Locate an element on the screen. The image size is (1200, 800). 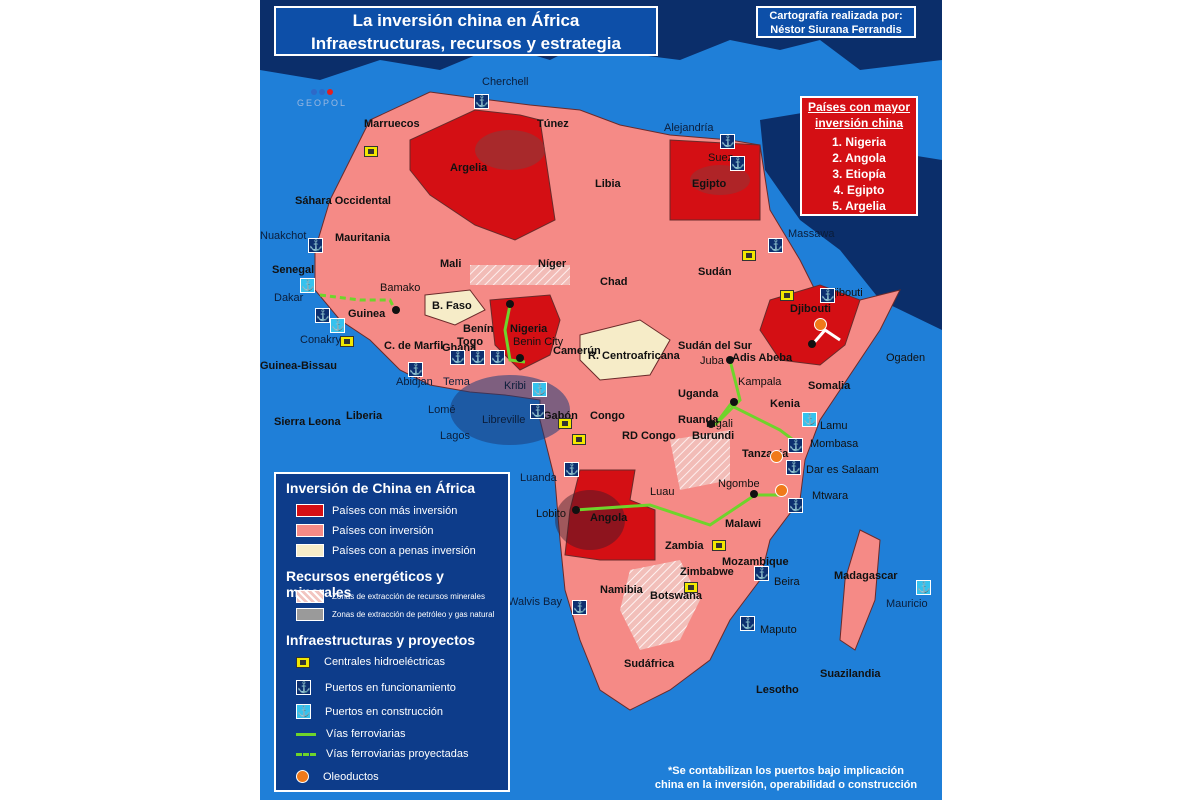
label-luanda: Luanda is located at coordinates (538, 478).